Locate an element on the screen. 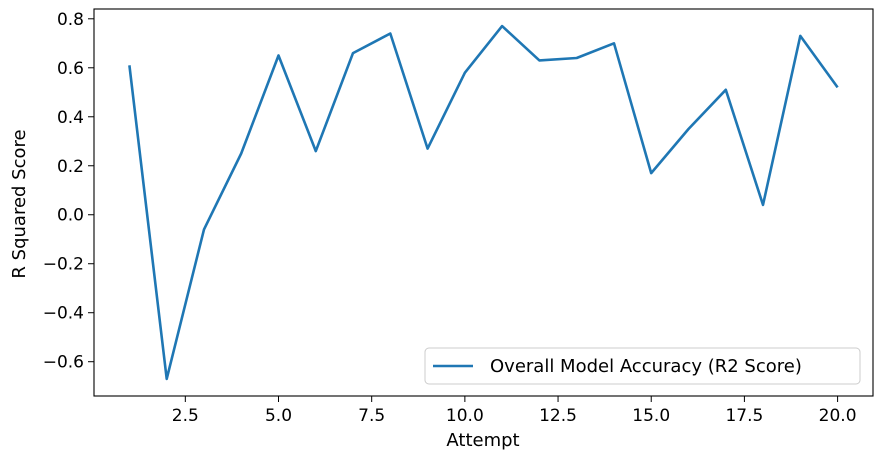 This screenshot has height=460, width=880. legend-label: Overall Model Accuracy (R2 Score) is located at coordinates (646, 366).